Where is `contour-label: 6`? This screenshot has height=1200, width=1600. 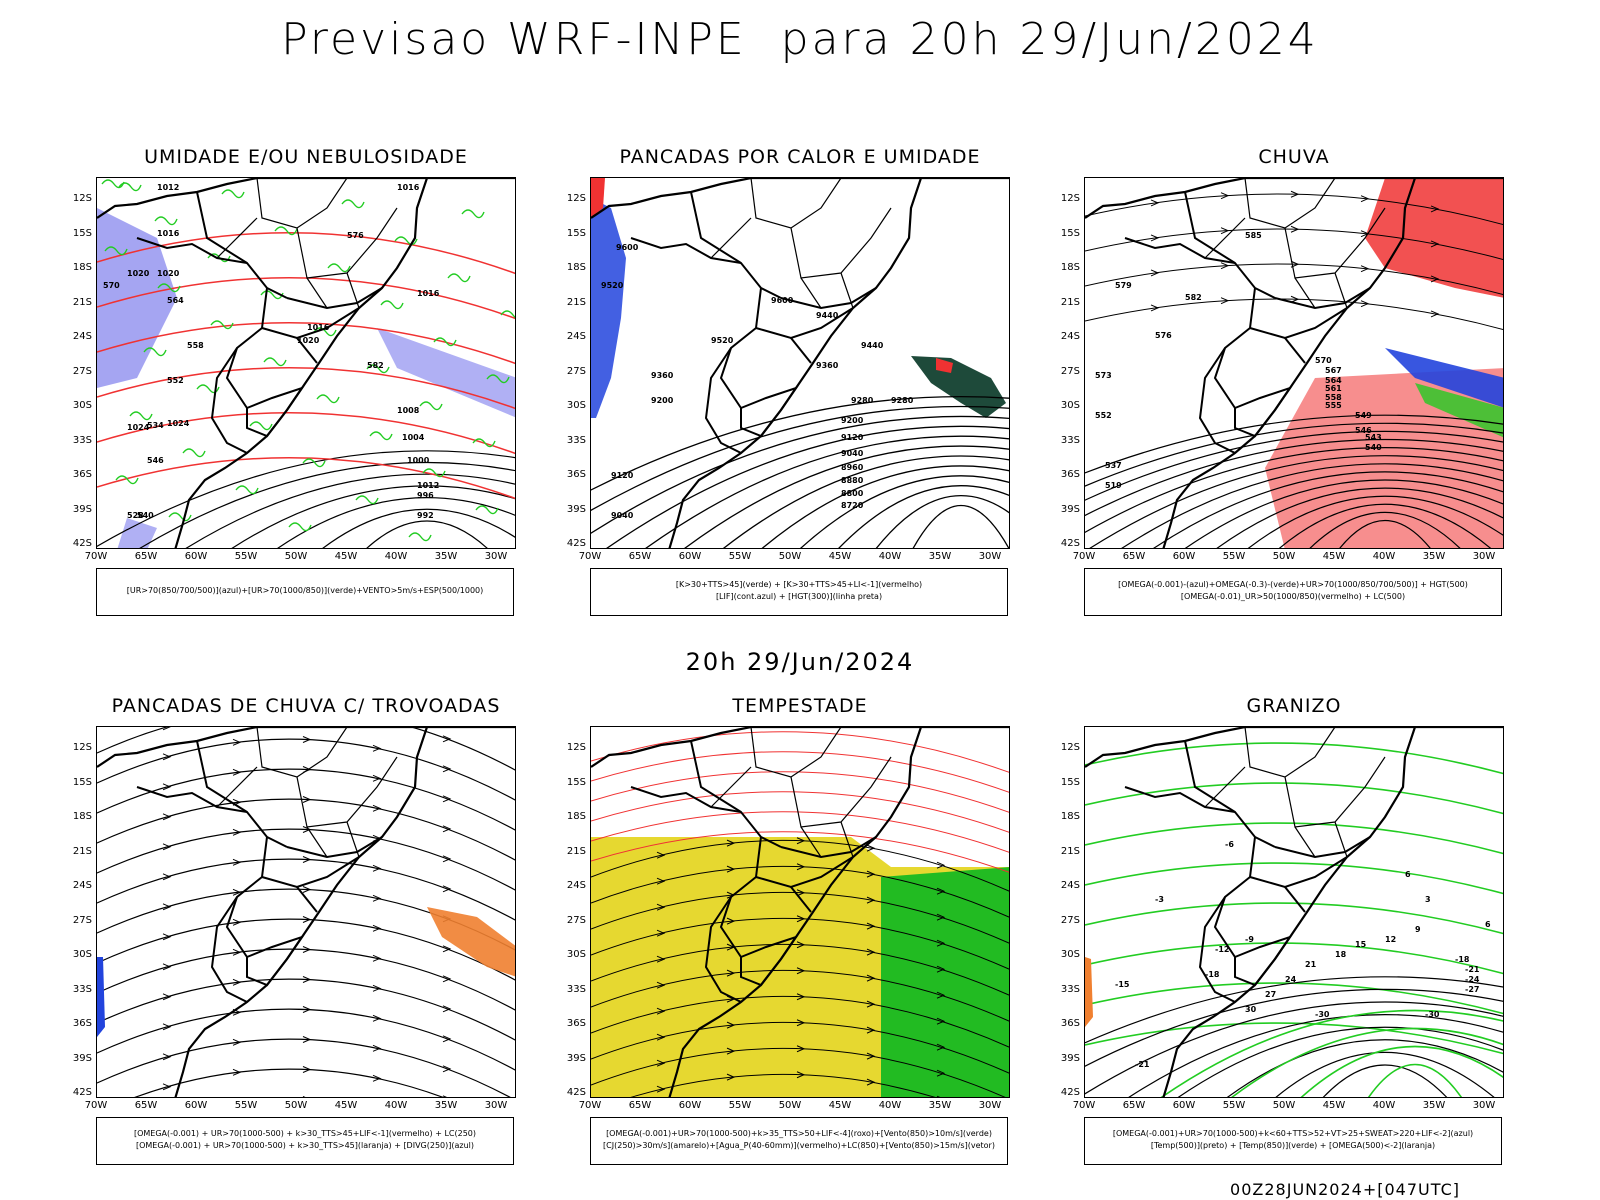 contour-label: 6 is located at coordinates (1488, 924).